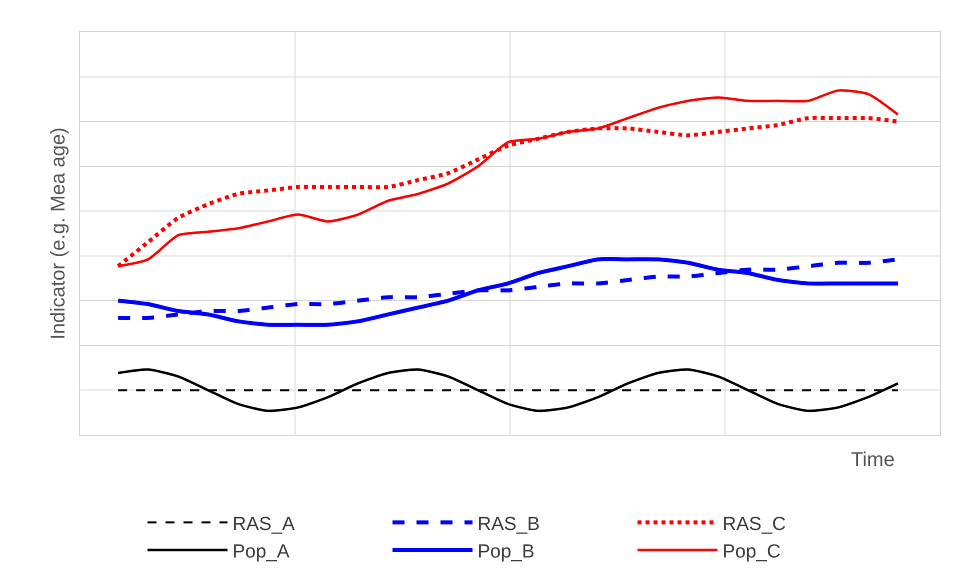  What do you see at coordinates (506, 551) in the screenshot?
I see `legend-label: Pop_B` at bounding box center [506, 551].